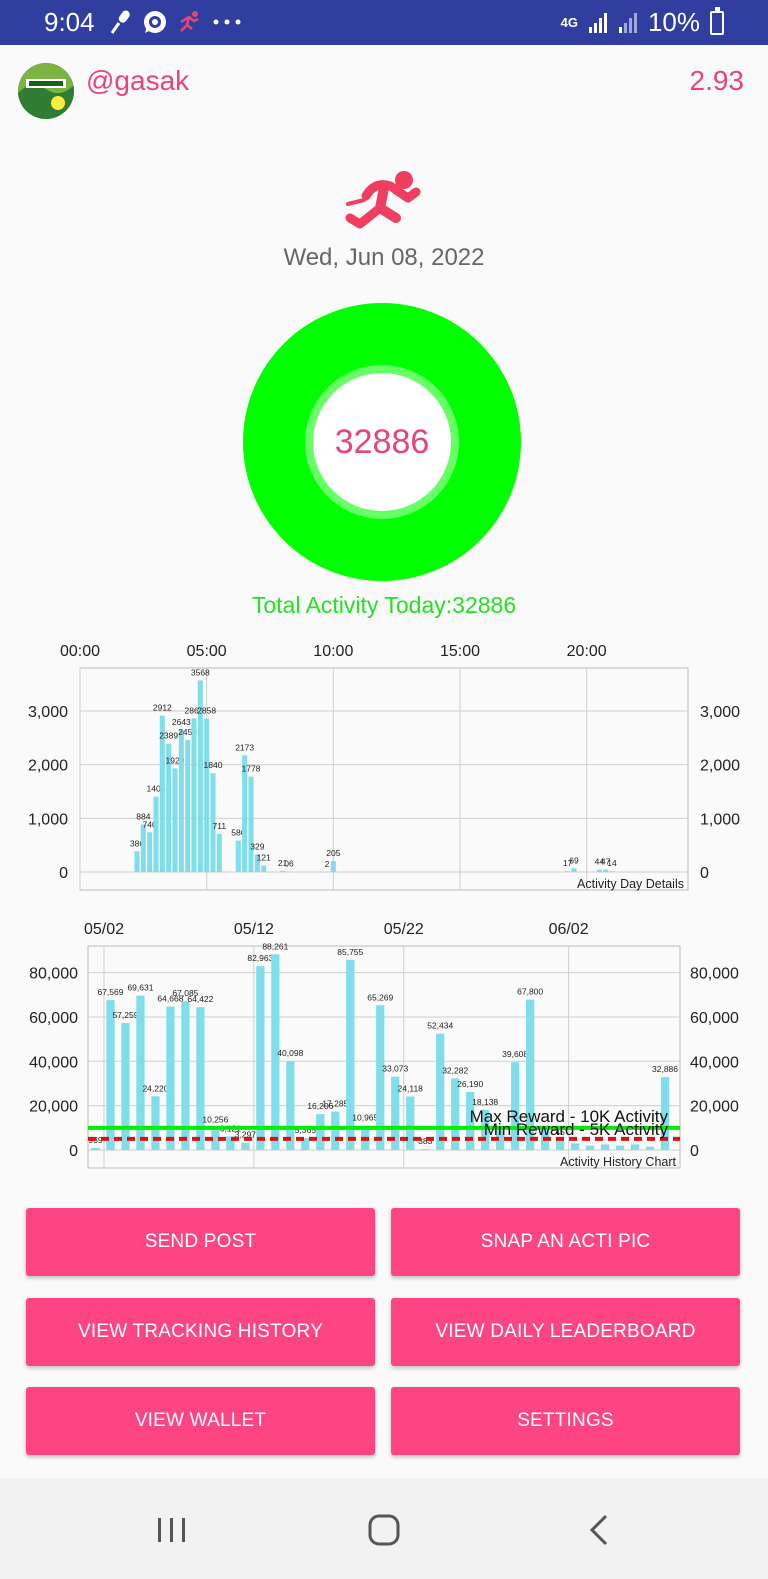  What do you see at coordinates (200, 672) in the screenshot?
I see `day-bar-label: 3568` at bounding box center [200, 672].